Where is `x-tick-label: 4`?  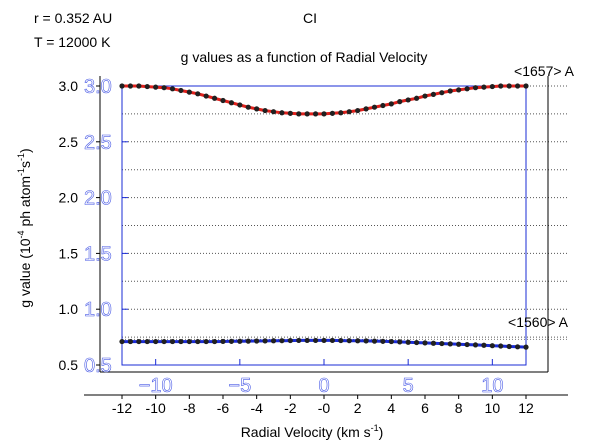
x-tick-label: 4 is located at coordinates (391, 408).